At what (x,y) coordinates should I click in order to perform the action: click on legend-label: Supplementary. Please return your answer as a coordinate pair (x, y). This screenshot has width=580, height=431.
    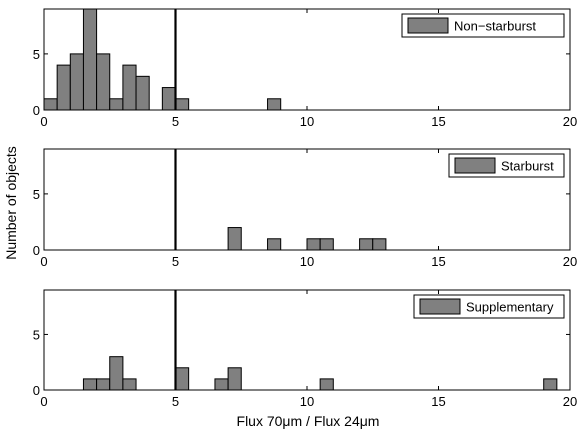
    Looking at the image, I should click on (510, 307).